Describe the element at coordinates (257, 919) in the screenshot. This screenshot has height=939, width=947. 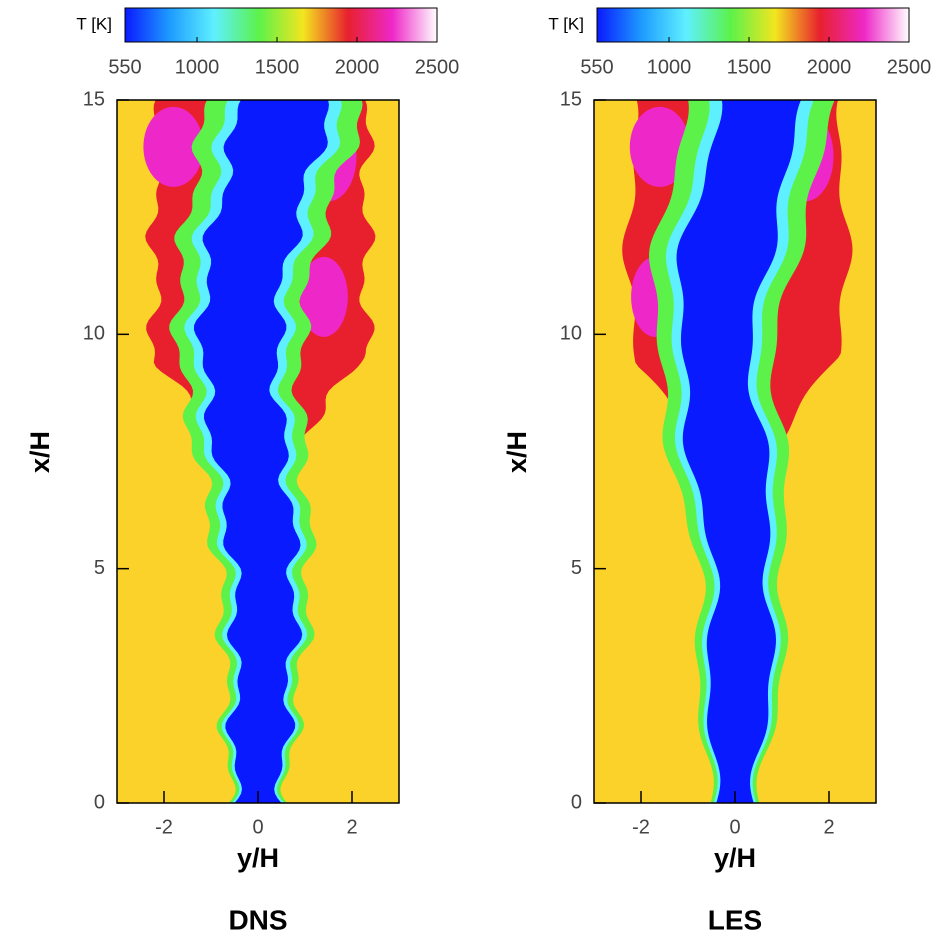
I see `panel-title: DNS` at that location.